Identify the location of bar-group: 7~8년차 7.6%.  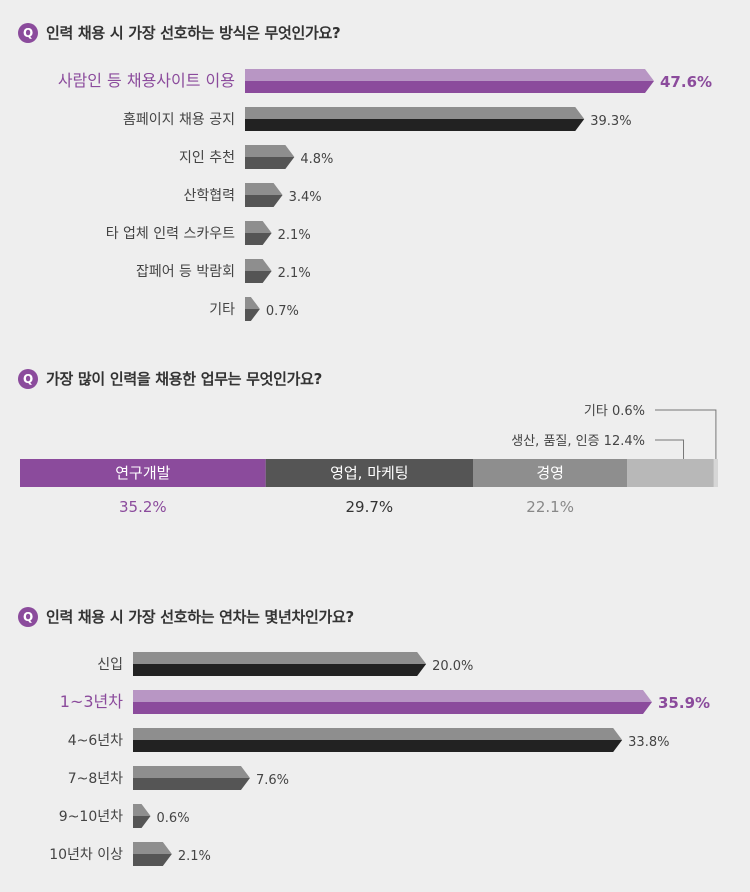
(178, 778).